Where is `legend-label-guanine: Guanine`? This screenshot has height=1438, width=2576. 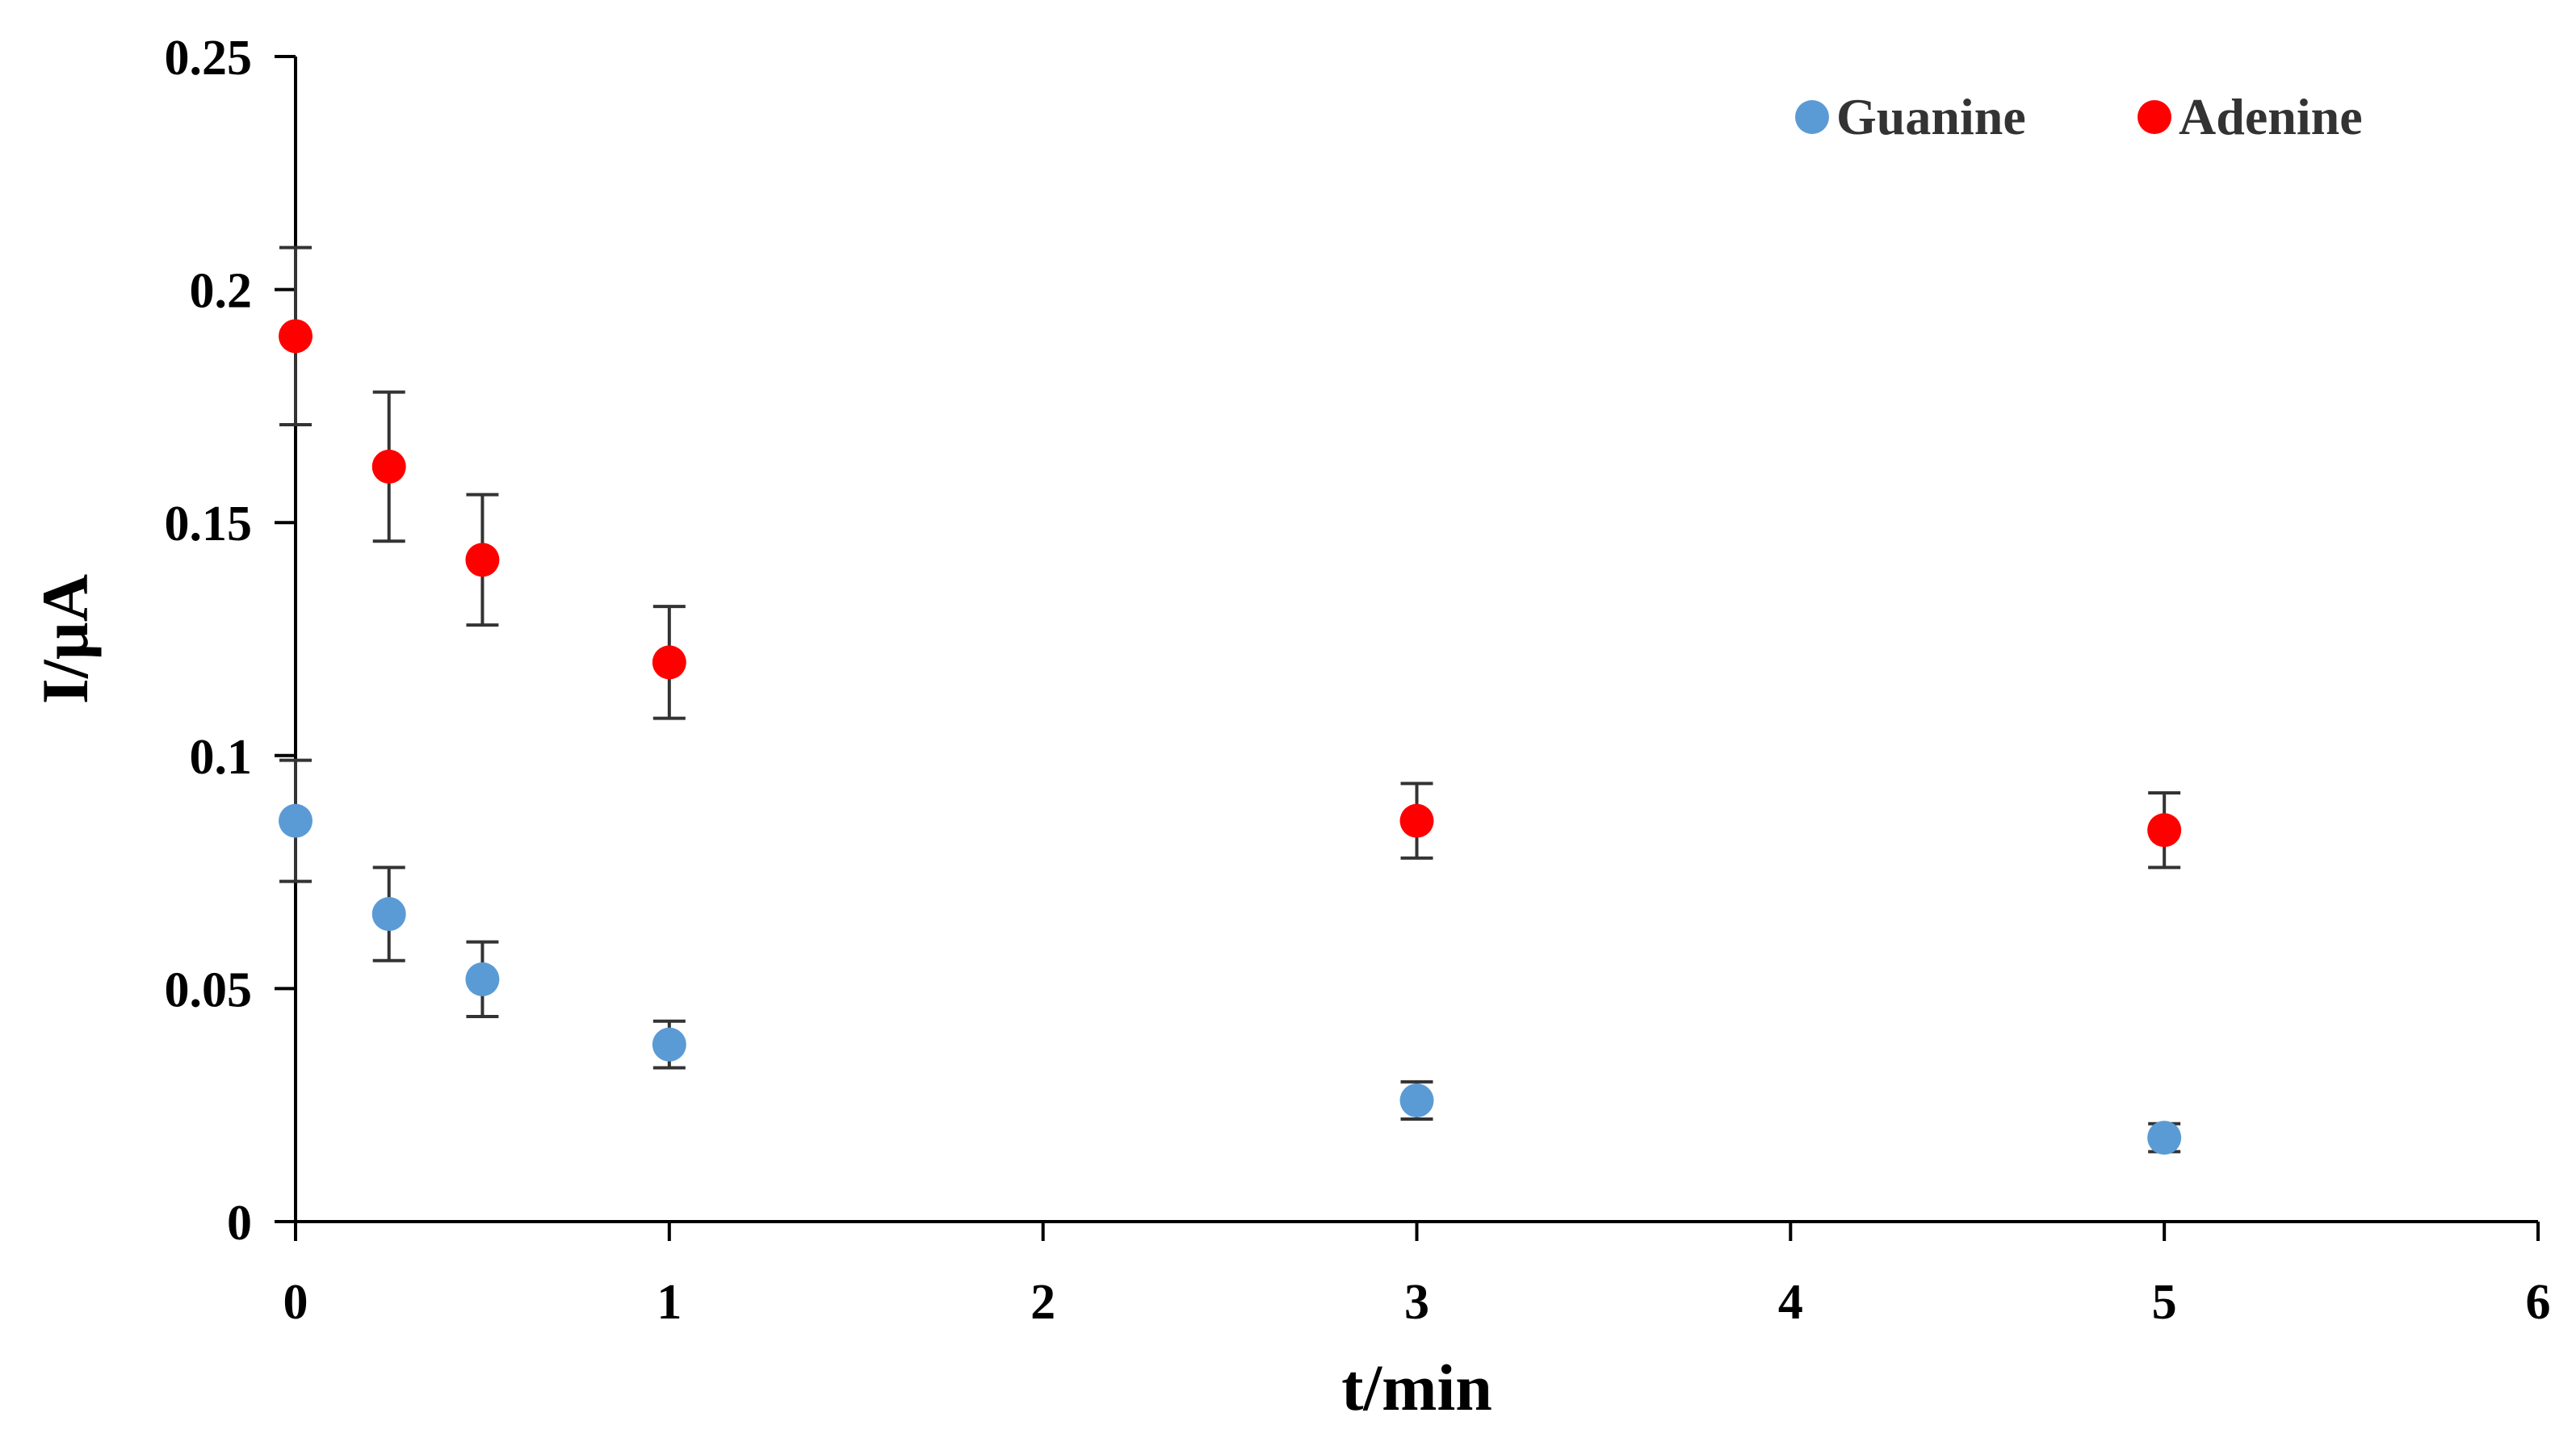 legend-label-guanine: Guanine is located at coordinates (1931, 116).